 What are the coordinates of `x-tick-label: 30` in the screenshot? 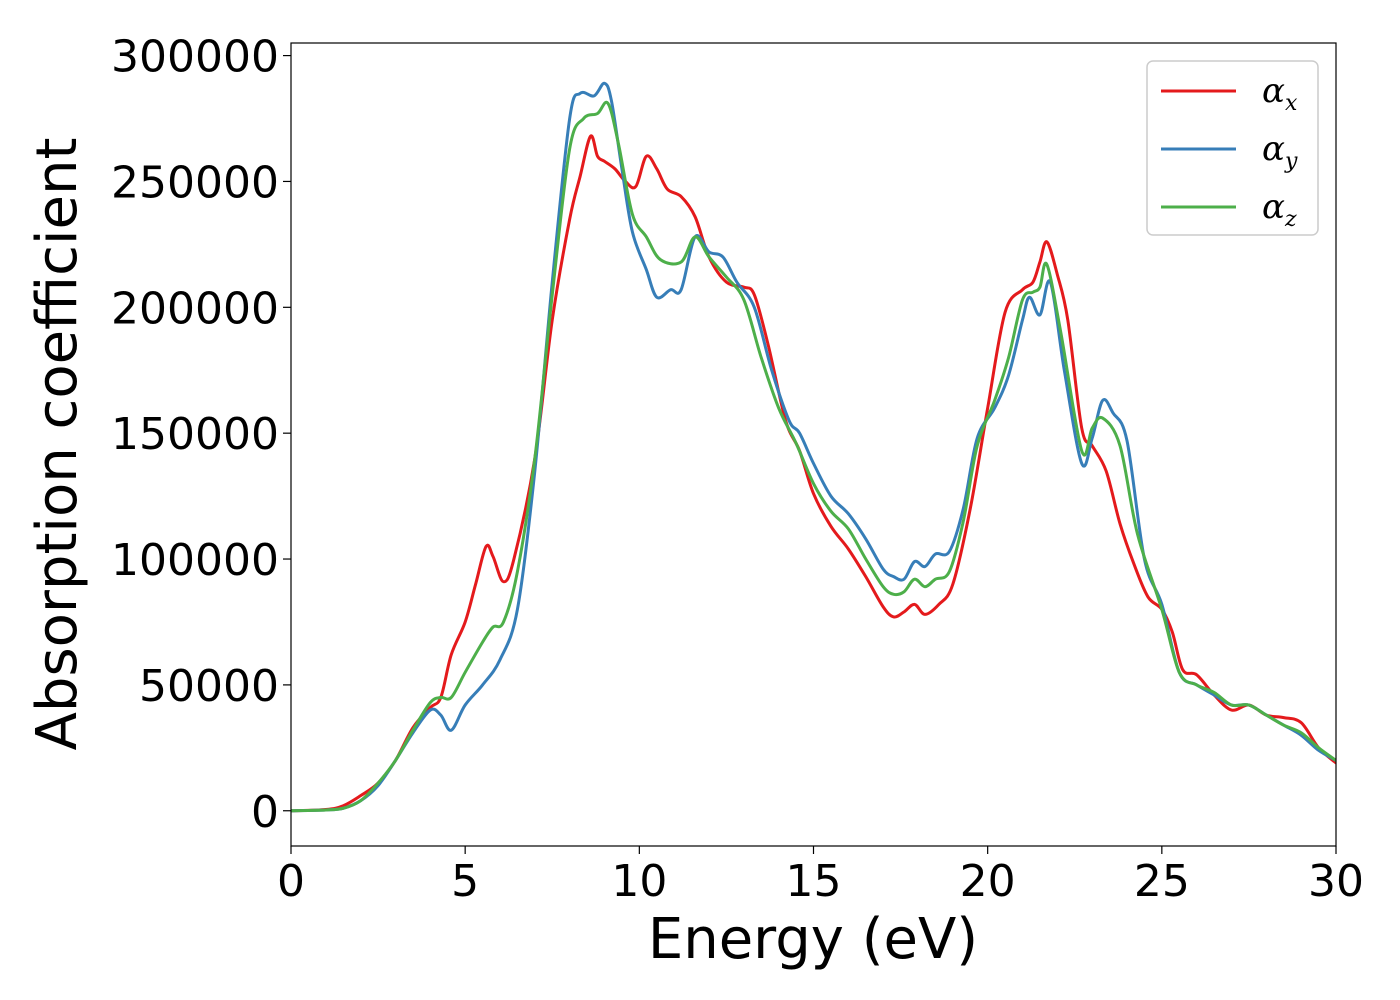 It's located at (1336, 881).